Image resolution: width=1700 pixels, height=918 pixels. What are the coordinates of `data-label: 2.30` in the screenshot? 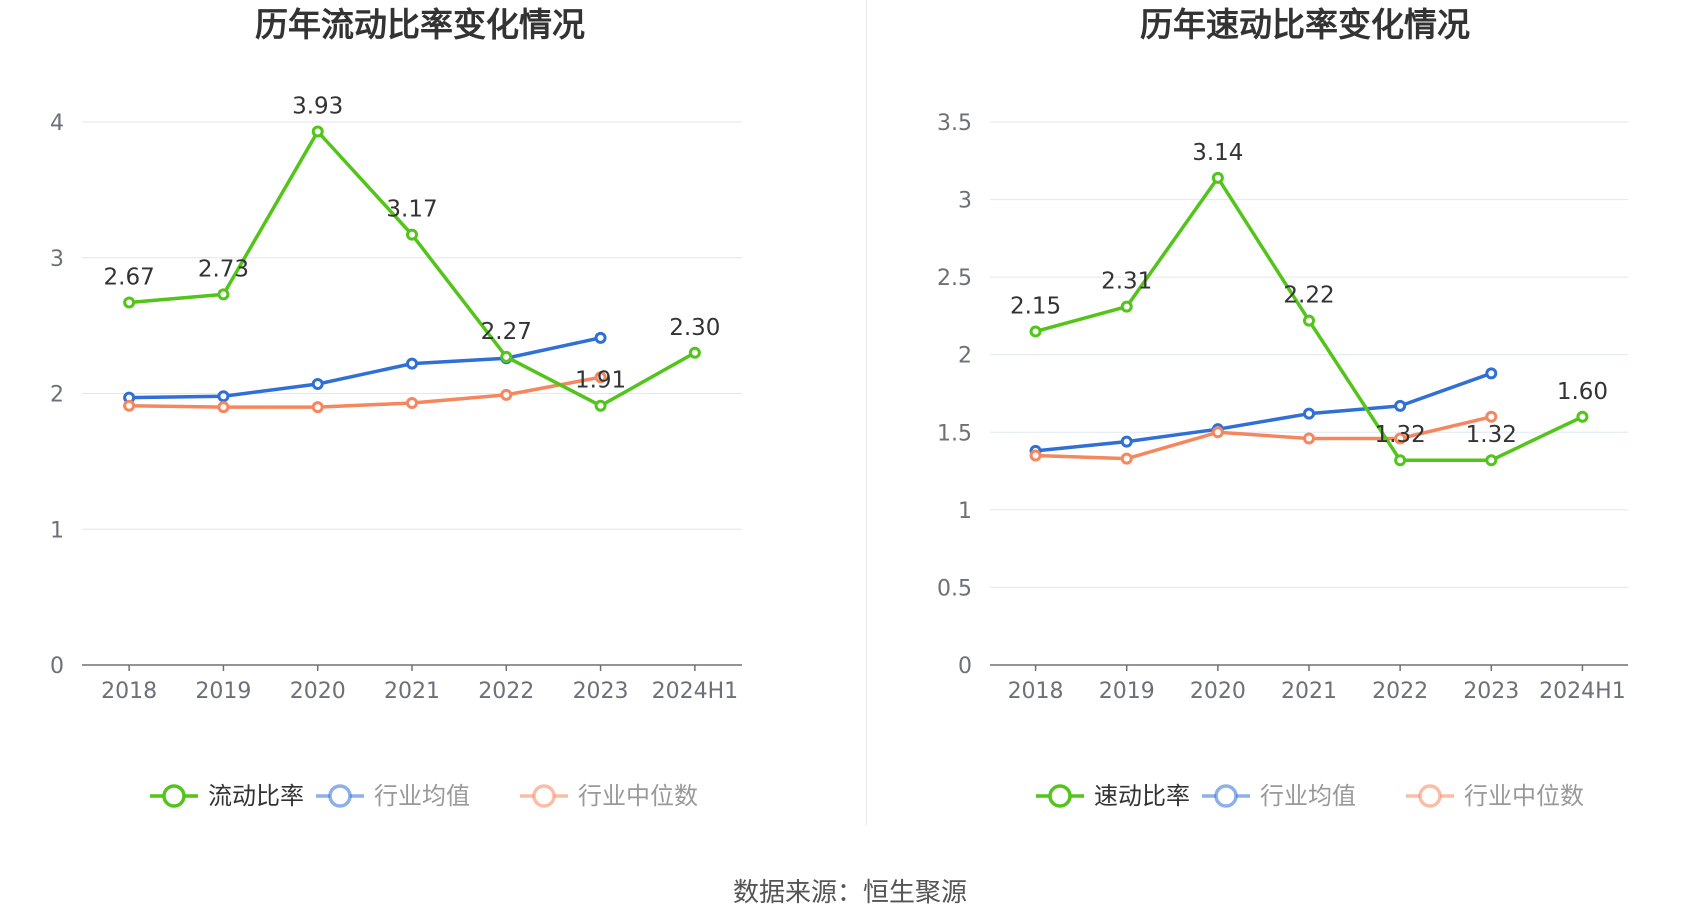 It's located at (694, 328).